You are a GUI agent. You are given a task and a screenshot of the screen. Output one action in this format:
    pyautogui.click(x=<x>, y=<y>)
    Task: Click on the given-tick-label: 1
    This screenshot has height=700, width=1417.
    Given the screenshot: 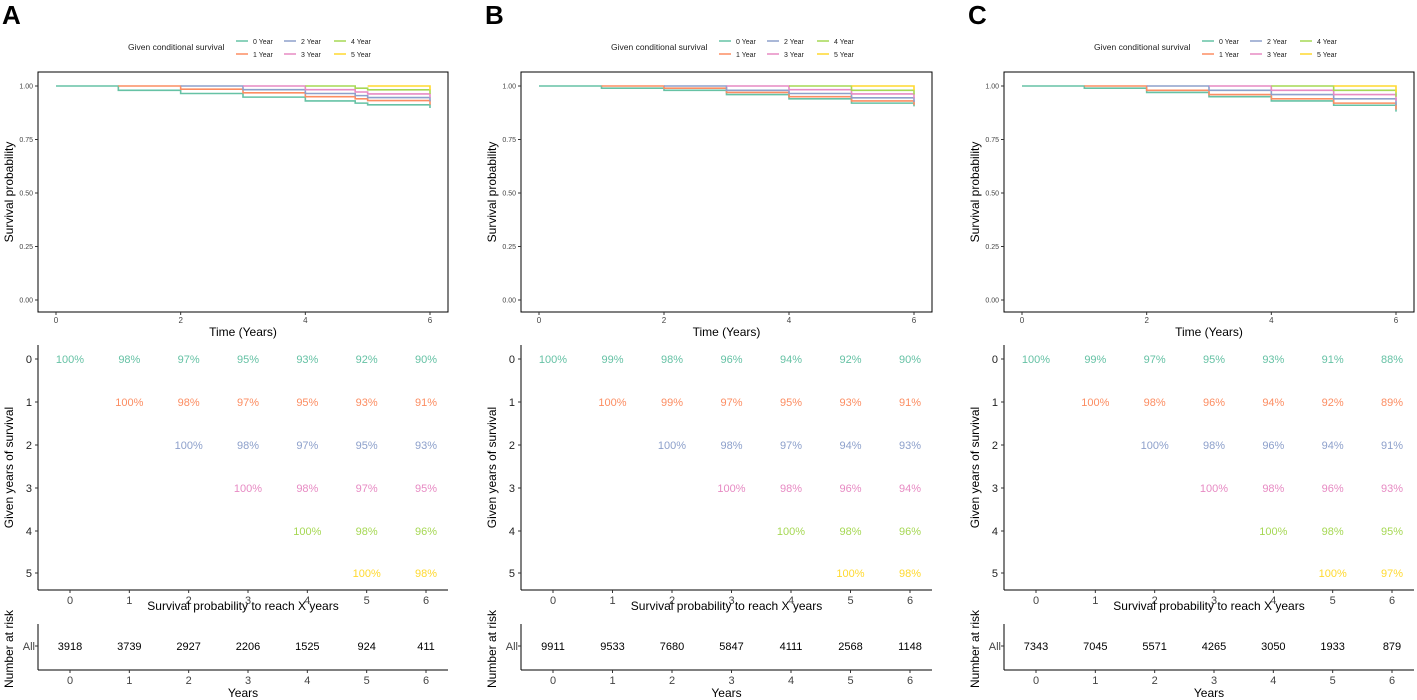 What is the action you would take?
    pyautogui.click(x=512, y=403)
    